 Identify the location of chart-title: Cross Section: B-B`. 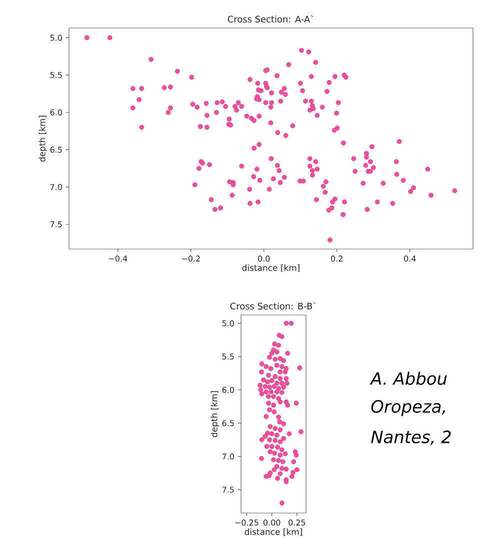
(273, 306).